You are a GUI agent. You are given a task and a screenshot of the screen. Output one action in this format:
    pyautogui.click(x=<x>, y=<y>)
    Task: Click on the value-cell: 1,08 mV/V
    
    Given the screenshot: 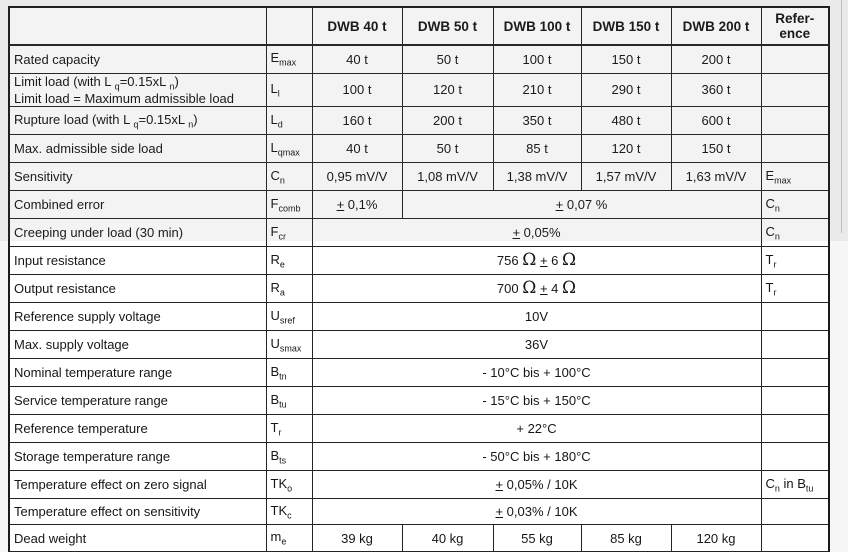 What is the action you would take?
    pyautogui.click(x=447, y=177)
    